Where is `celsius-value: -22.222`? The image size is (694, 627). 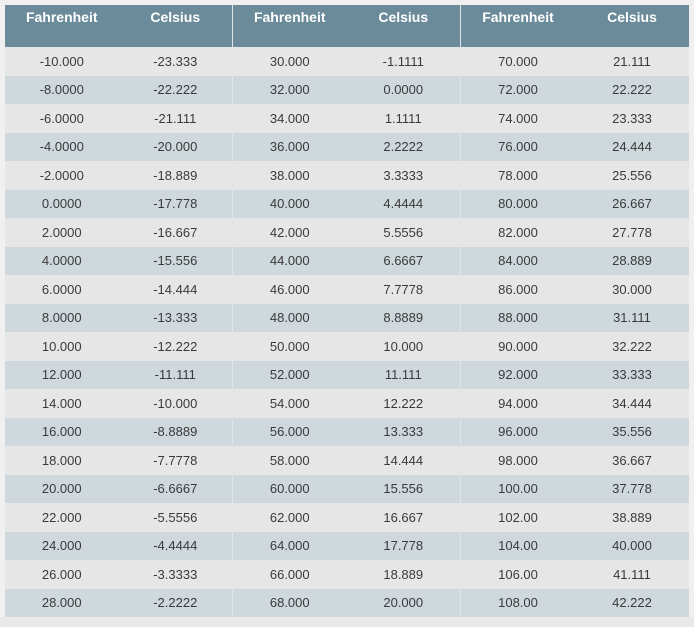 celsius-value: -22.222 is located at coordinates (175, 90).